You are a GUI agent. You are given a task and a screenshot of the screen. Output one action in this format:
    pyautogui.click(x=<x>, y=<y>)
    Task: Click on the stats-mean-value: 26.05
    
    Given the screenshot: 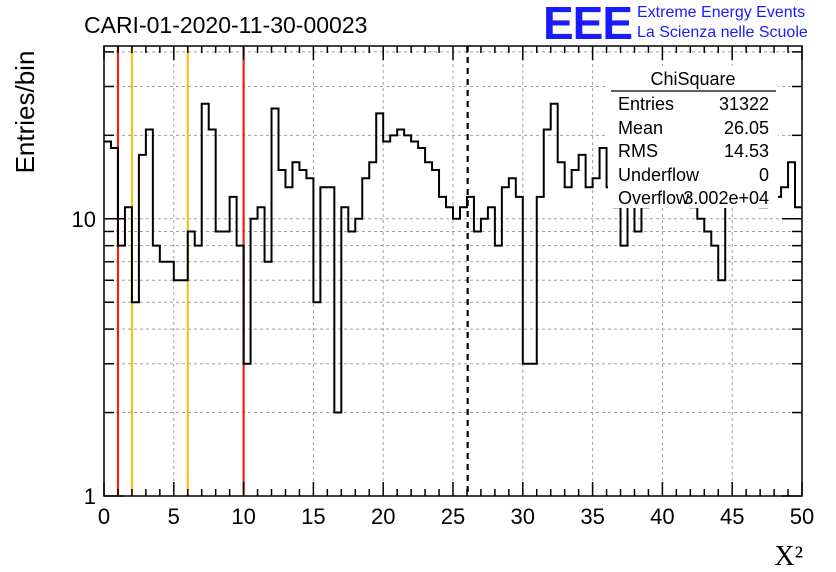 What is the action you would take?
    pyautogui.click(x=746, y=128)
    